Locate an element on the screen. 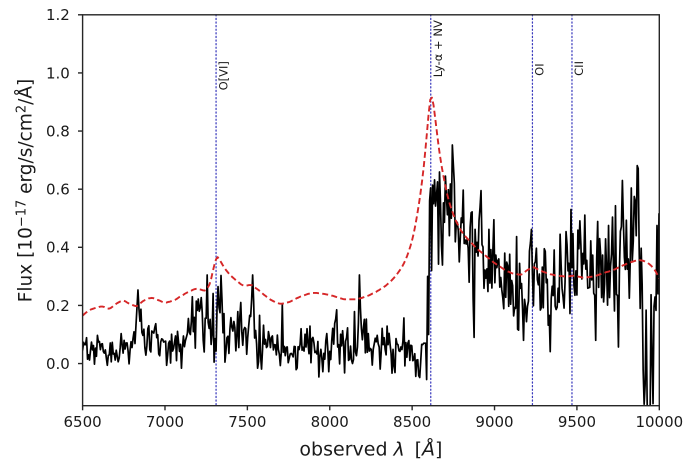  x-axis-label: observed λ [Å] is located at coordinates (370, 449).